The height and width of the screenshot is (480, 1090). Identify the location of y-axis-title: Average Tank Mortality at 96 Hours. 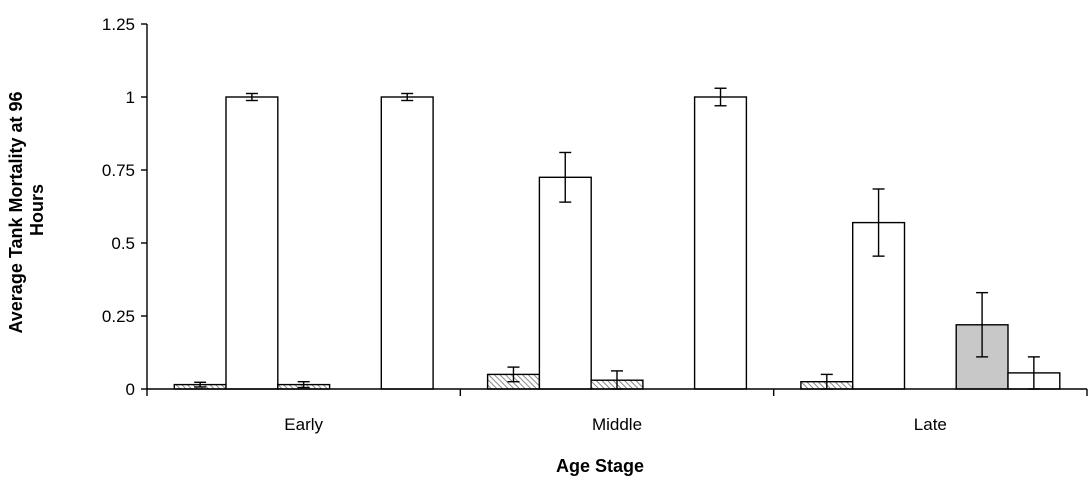
(26, 209).